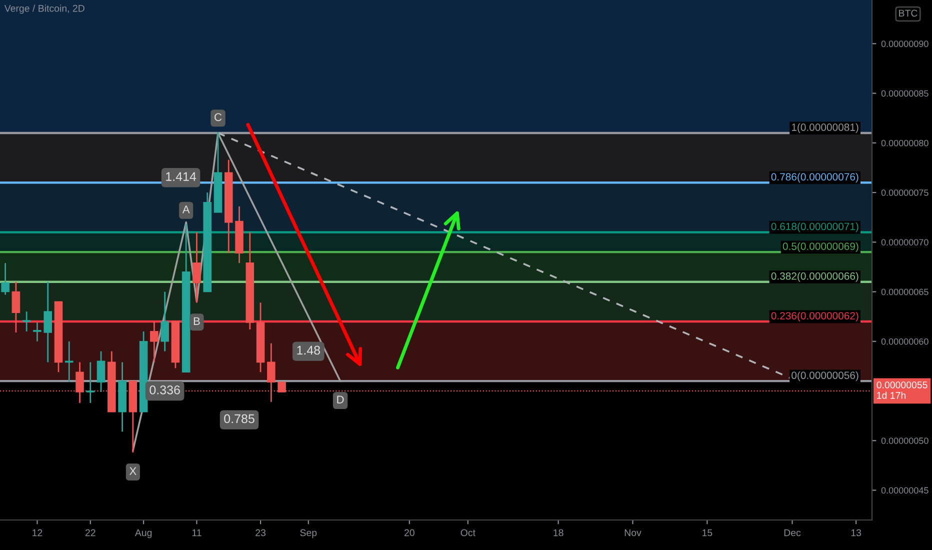  Describe the element at coordinates (340, 400) in the screenshot. I see `annotation: D` at that location.